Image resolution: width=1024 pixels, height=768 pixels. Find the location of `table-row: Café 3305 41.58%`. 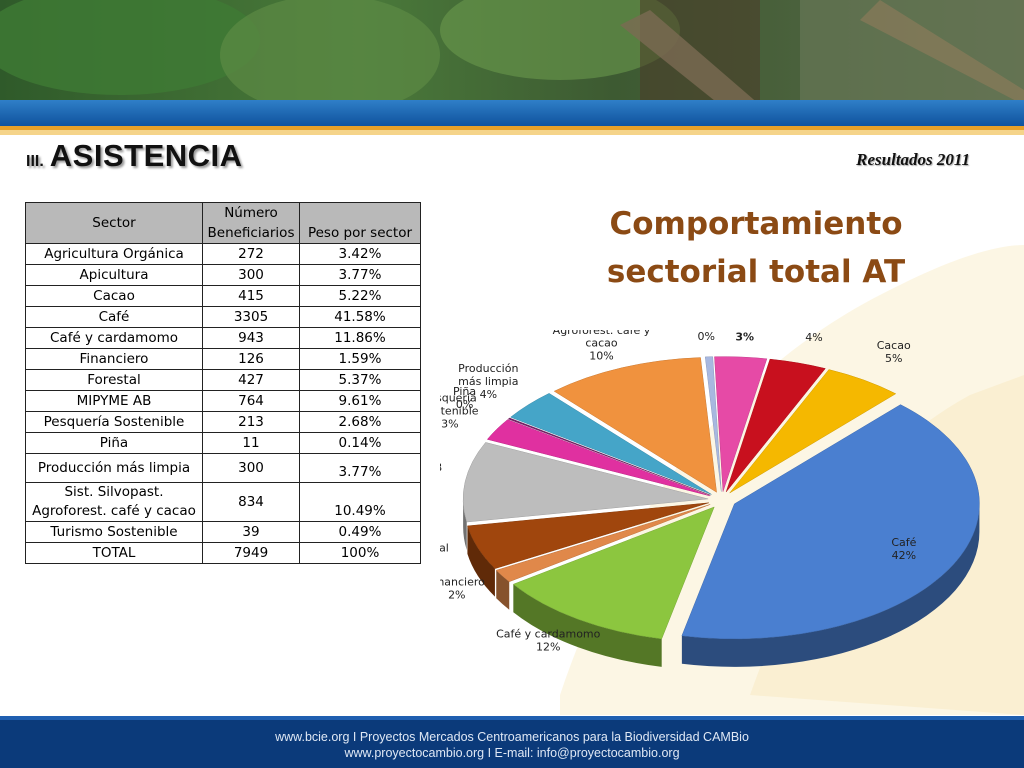

table-row: Café 3305 41.58% is located at coordinates (223, 317).